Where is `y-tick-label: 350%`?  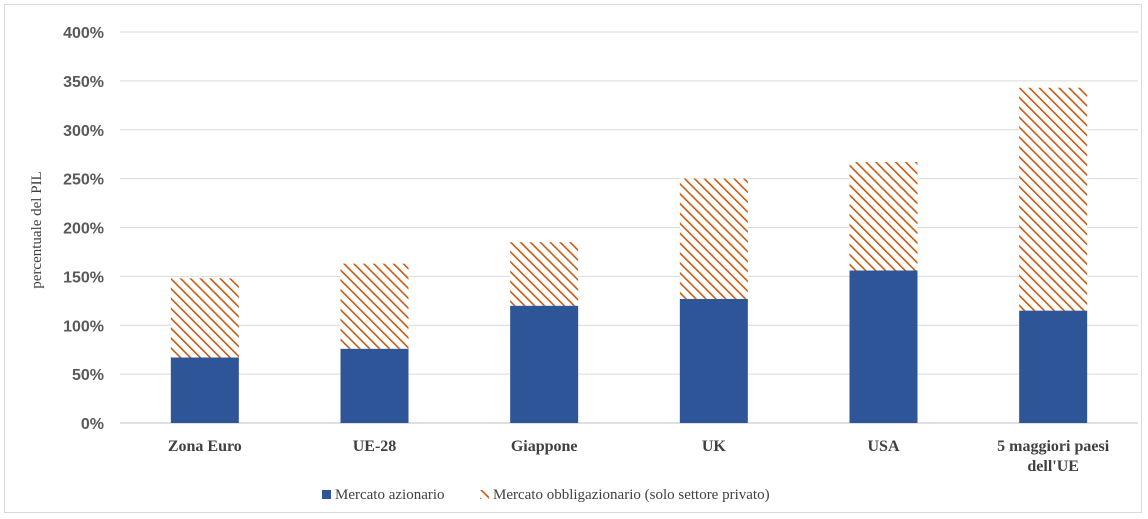 y-tick-label: 350% is located at coordinates (83, 82).